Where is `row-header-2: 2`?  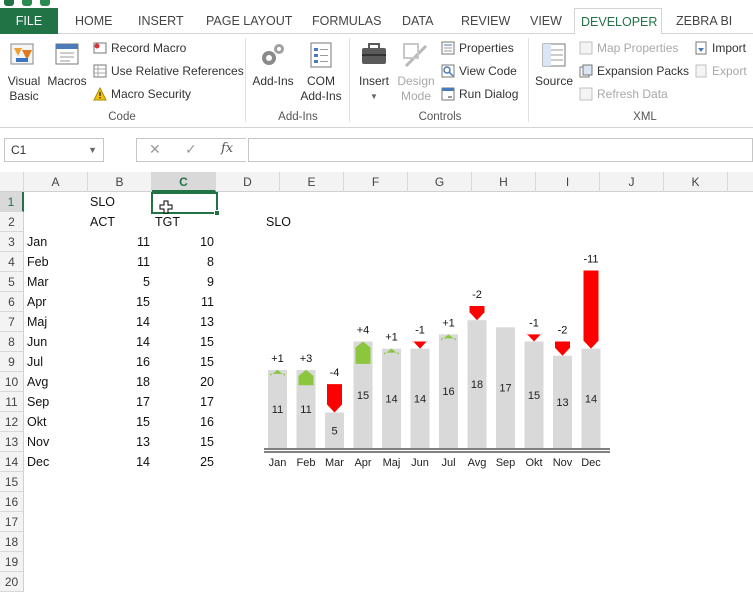 row-header-2: 2 is located at coordinates (12, 222).